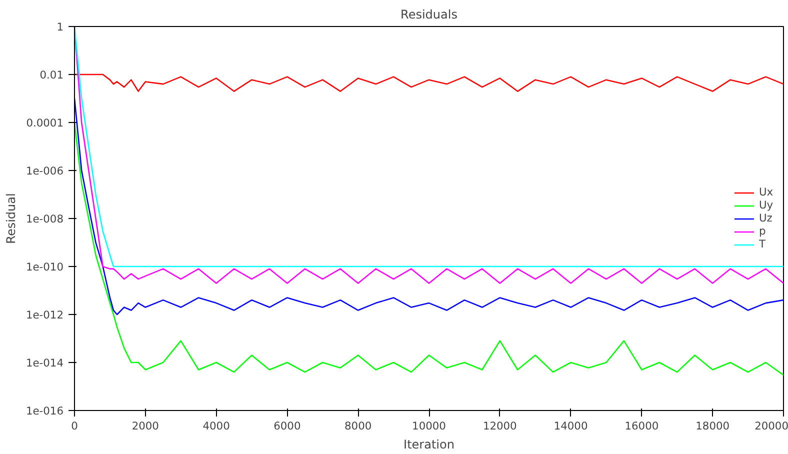 This screenshot has height=454, width=788. I want to click on x-tick-label: 4000, so click(216, 426).